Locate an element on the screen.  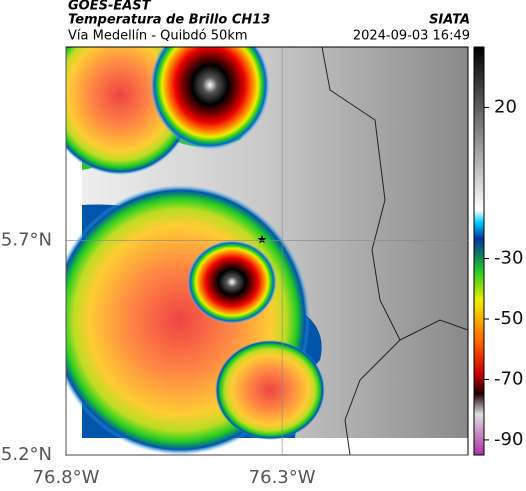
subtitle: Vía Medellín - Quibdó 50km is located at coordinates (158, 36).